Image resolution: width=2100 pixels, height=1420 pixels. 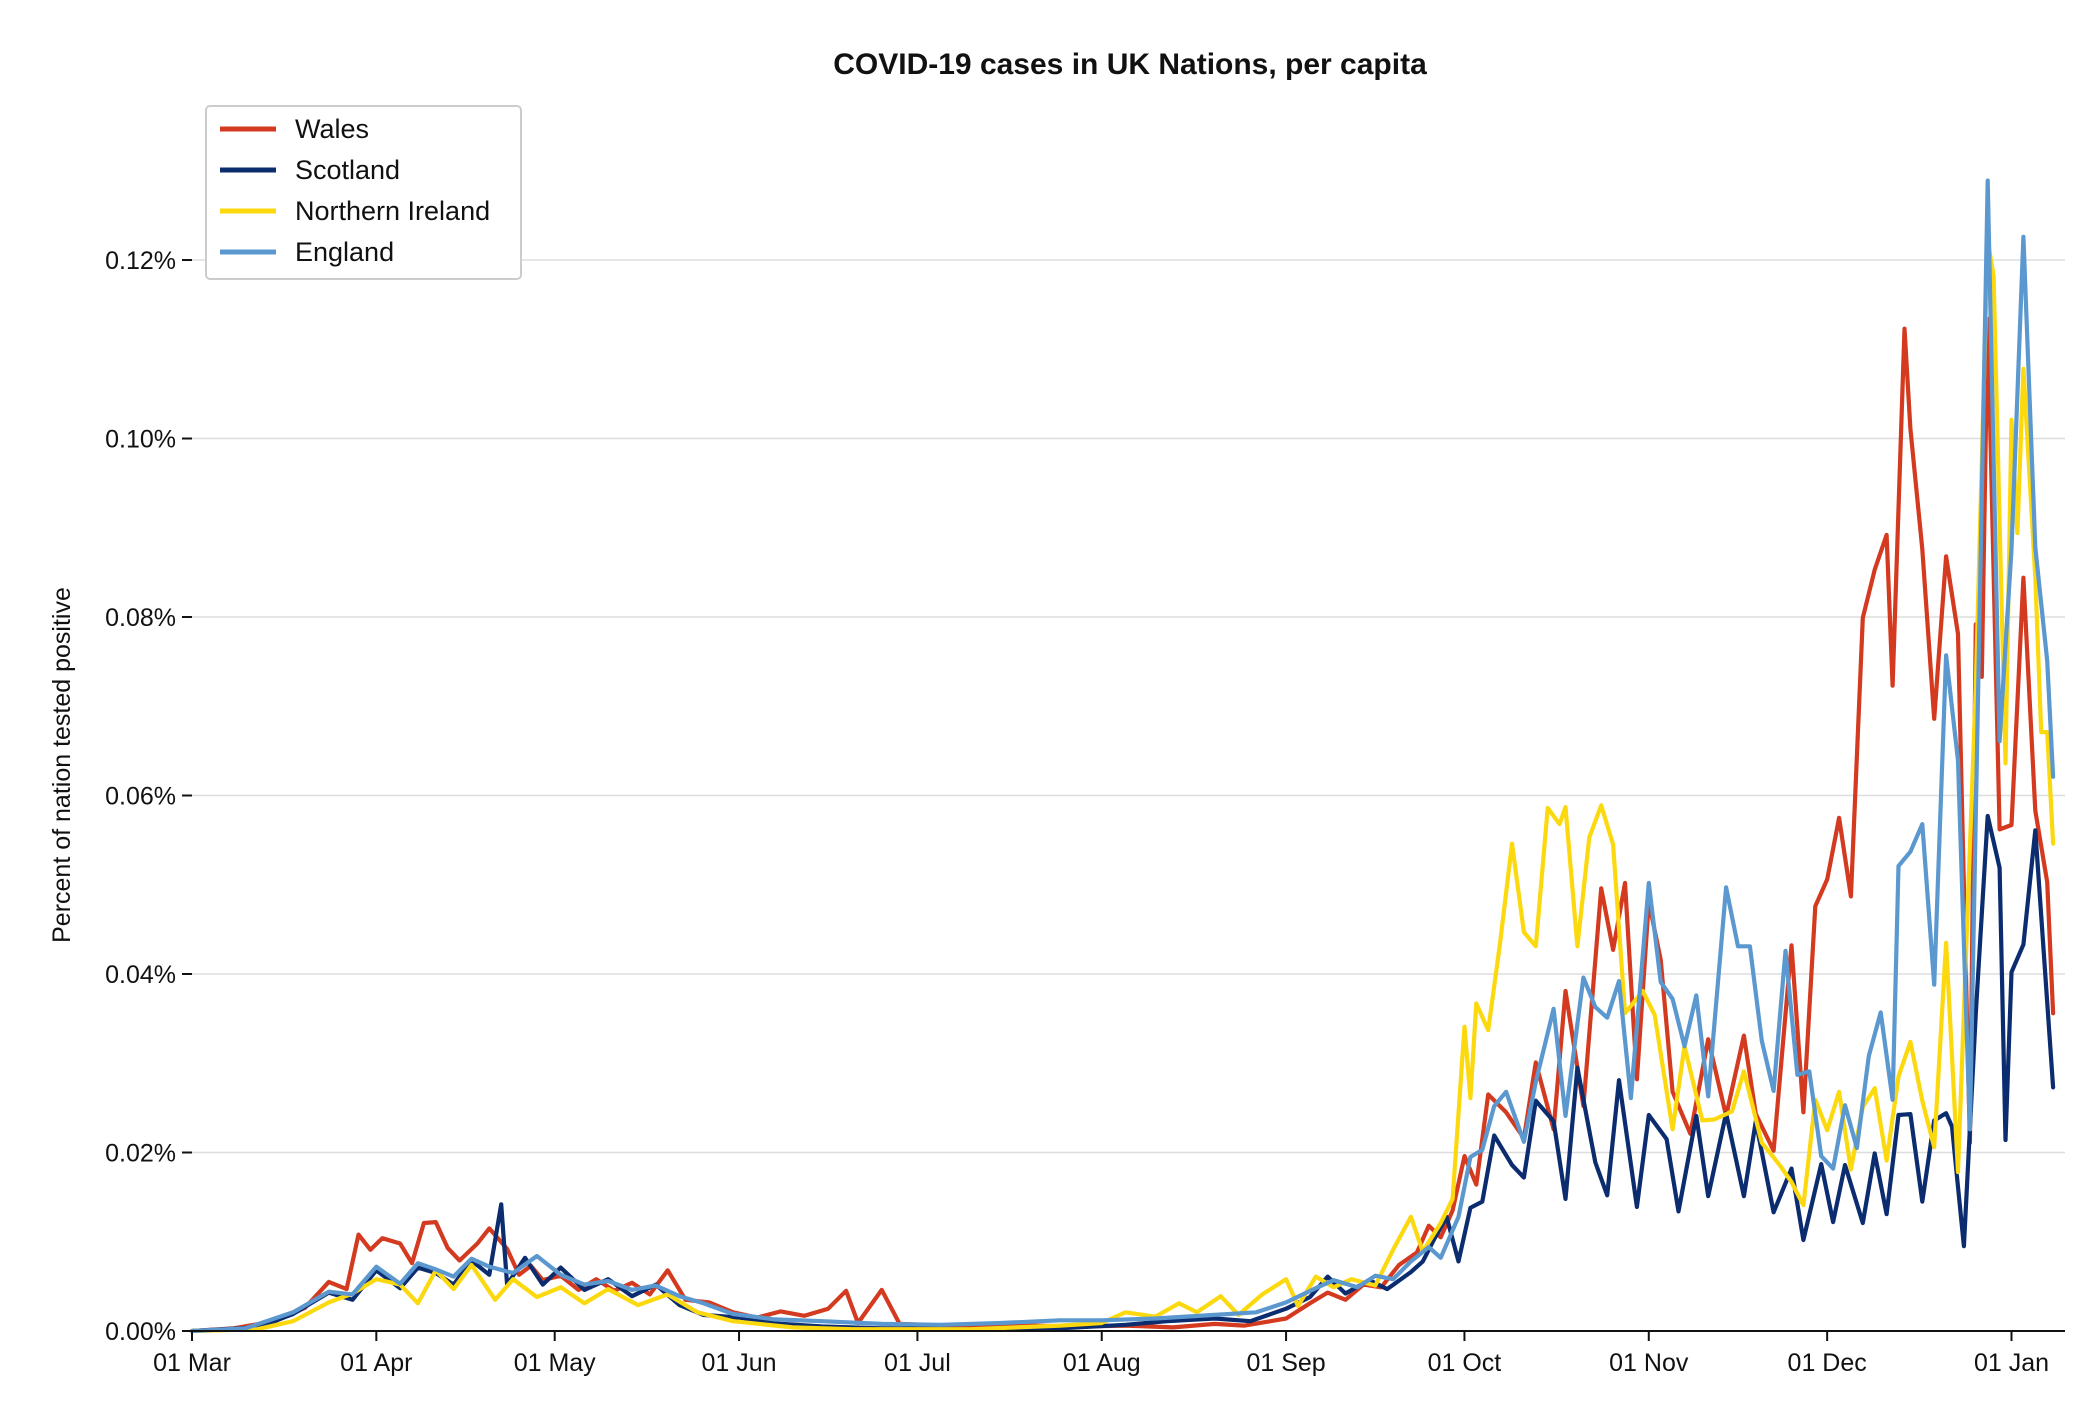 I want to click on x-tick-label: 01 Sep, so click(x=1285, y=1363).